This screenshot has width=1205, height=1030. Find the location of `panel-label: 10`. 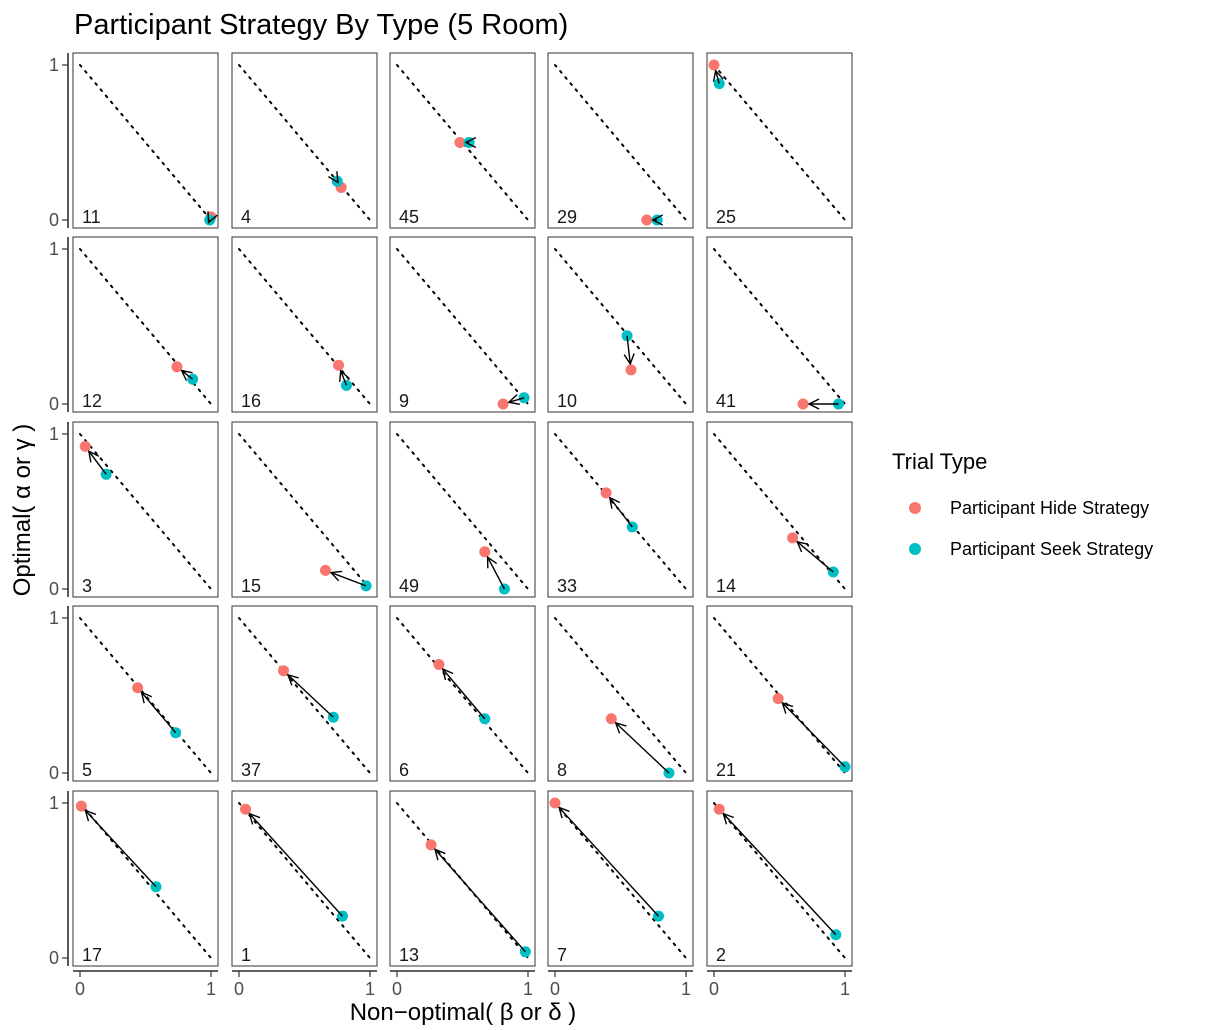

panel-label: 10 is located at coordinates (567, 401).